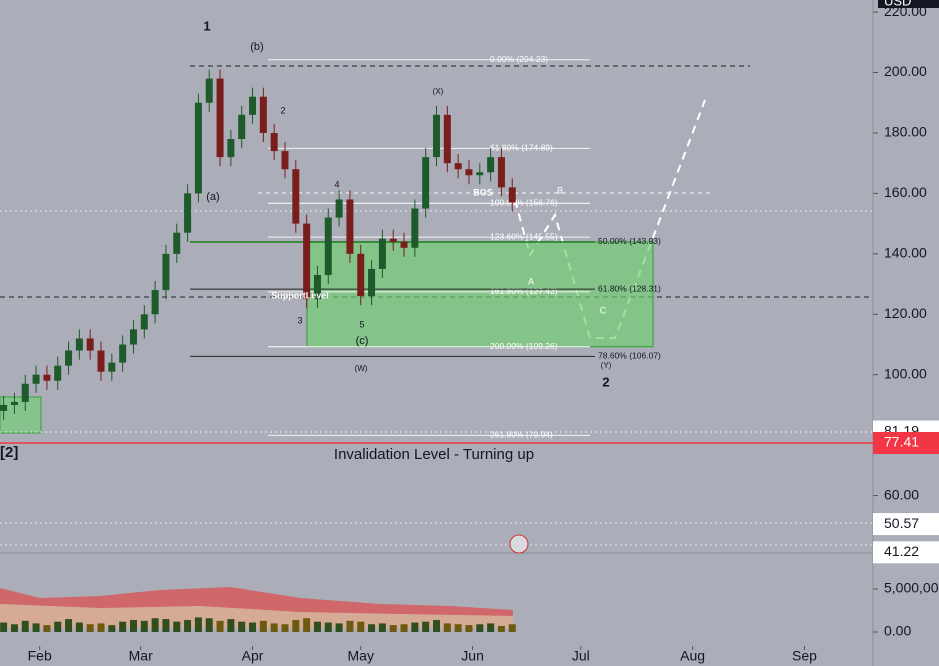 The height and width of the screenshot is (666, 939). What do you see at coordinates (361, 656) in the screenshot?
I see `x-tick-label: May` at bounding box center [361, 656].